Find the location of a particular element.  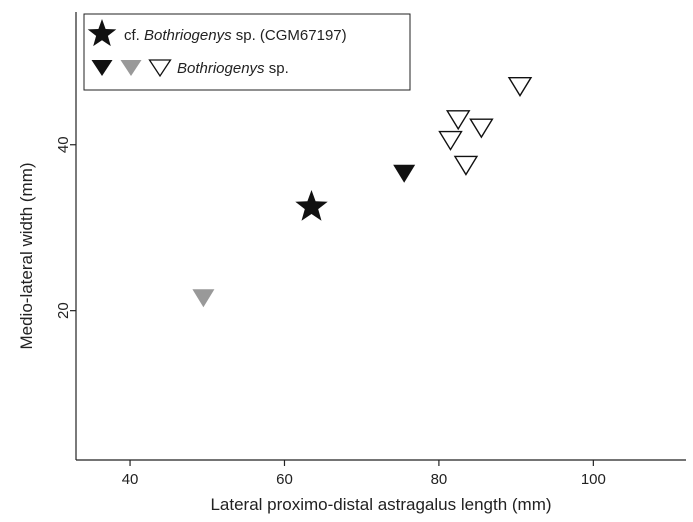

legend-gray-triangle-icon is located at coordinates (131, 68).